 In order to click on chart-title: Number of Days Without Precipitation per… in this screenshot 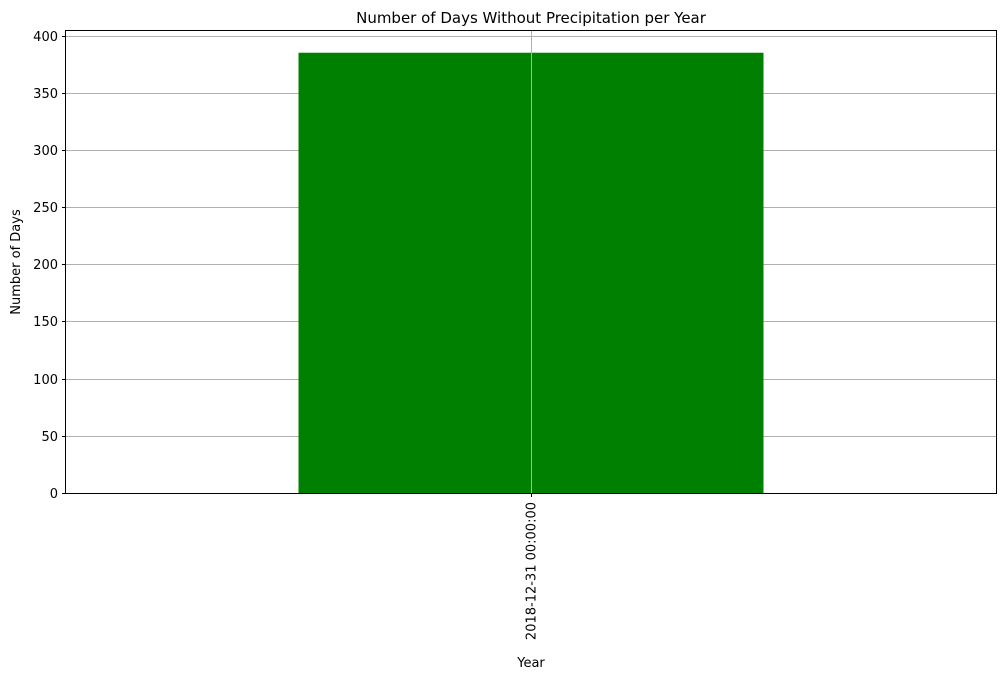, I will do `click(531, 18)`.